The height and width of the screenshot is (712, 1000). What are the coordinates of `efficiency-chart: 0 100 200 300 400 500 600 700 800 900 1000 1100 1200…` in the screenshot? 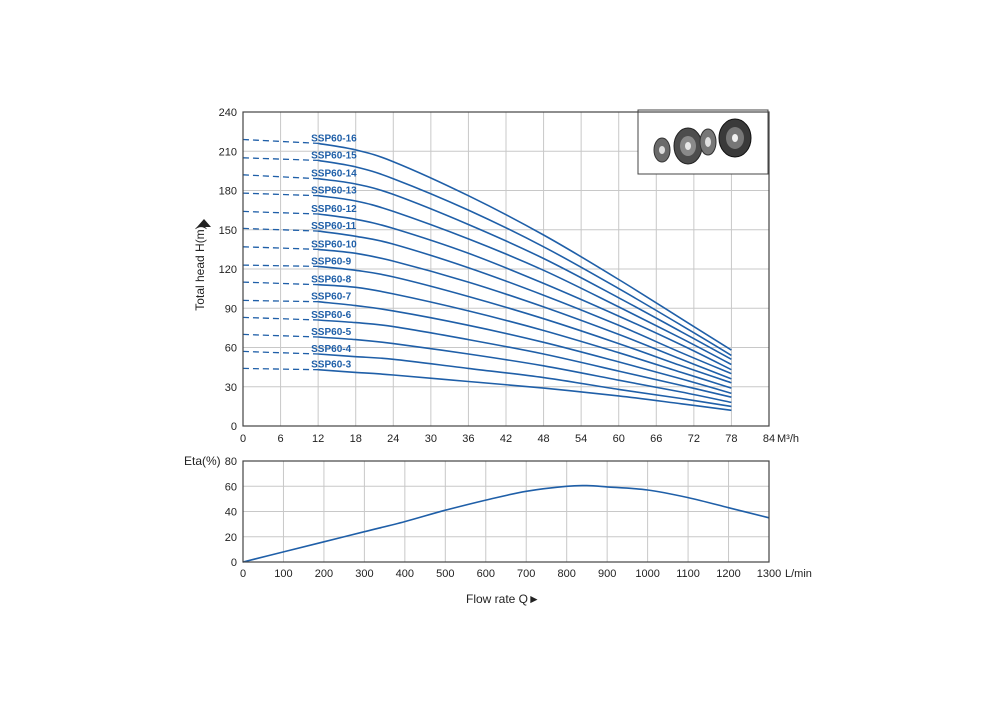 It's located at (498, 530).